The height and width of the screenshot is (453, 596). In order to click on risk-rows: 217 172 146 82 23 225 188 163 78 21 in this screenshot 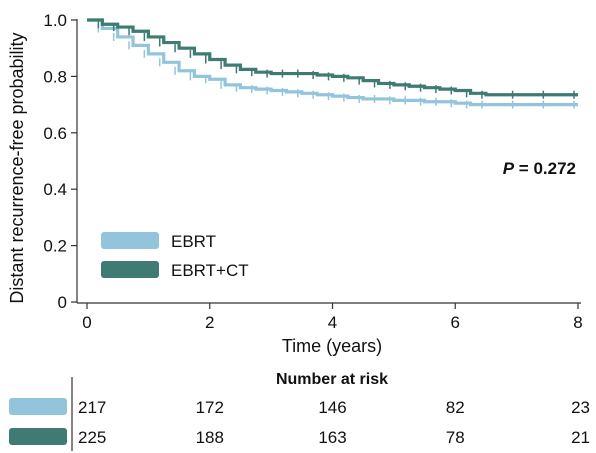, I will do `click(334, 422)`.